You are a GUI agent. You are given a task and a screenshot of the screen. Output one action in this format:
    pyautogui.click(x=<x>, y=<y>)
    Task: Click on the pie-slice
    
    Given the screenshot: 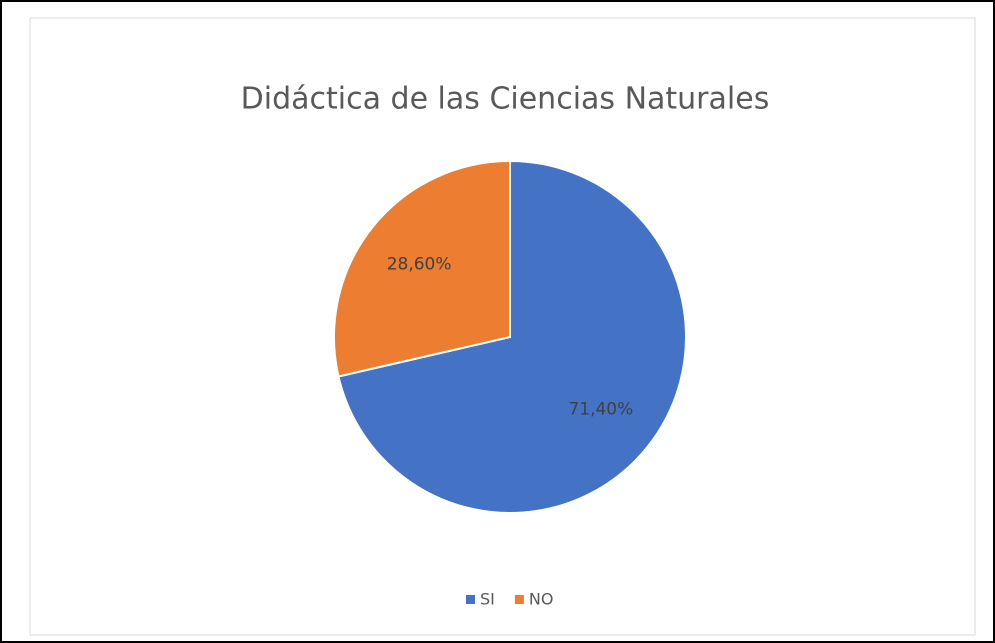 What is the action you would take?
    pyautogui.click(x=422, y=268)
    